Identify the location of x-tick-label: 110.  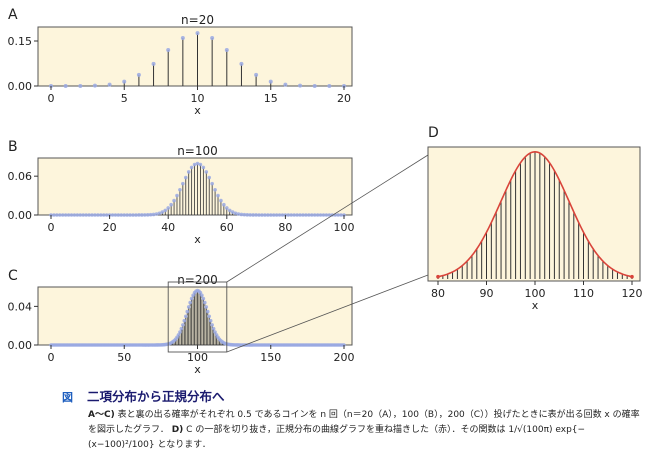
(583, 293).